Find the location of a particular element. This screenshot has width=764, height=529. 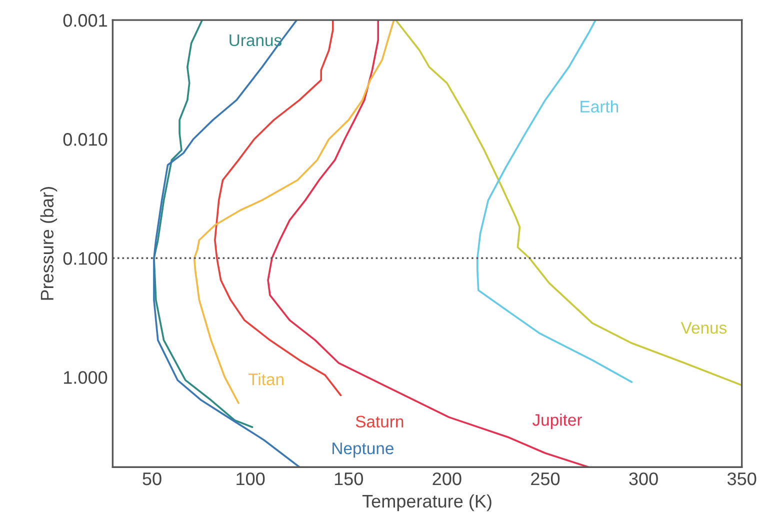

y-tick-label: 0.001 is located at coordinates (85, 20).